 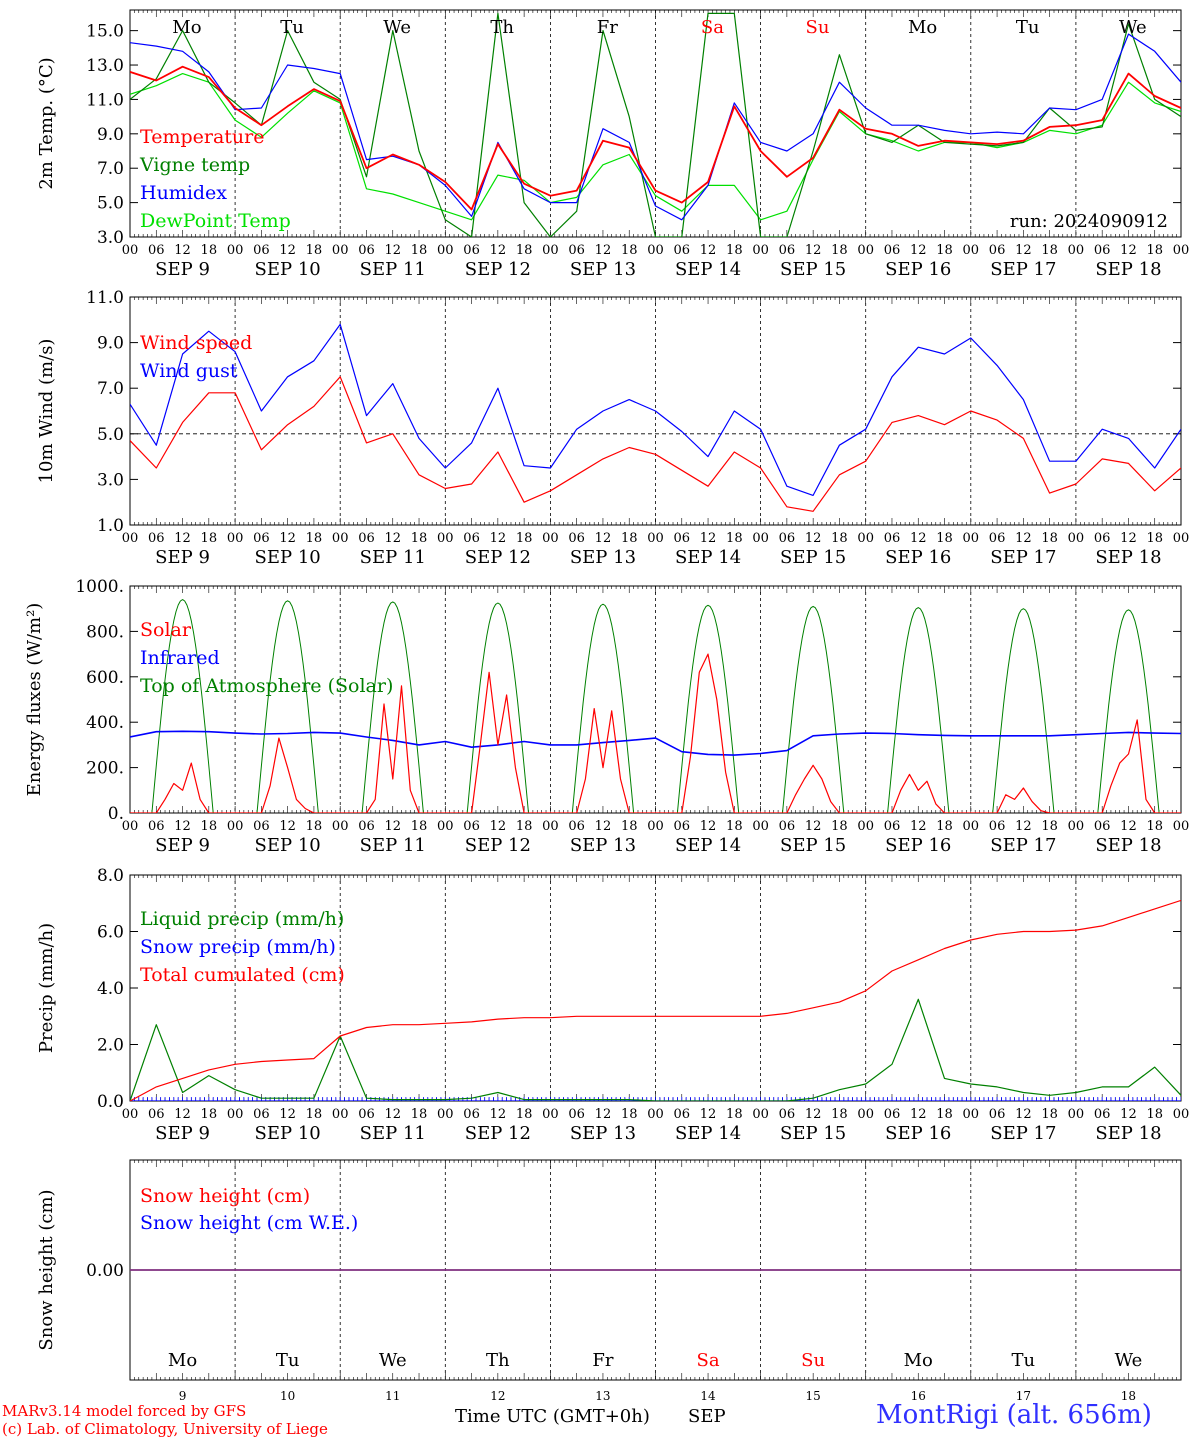 I want to click on y-axis-label: Precip (mm/h), so click(x=46, y=988).